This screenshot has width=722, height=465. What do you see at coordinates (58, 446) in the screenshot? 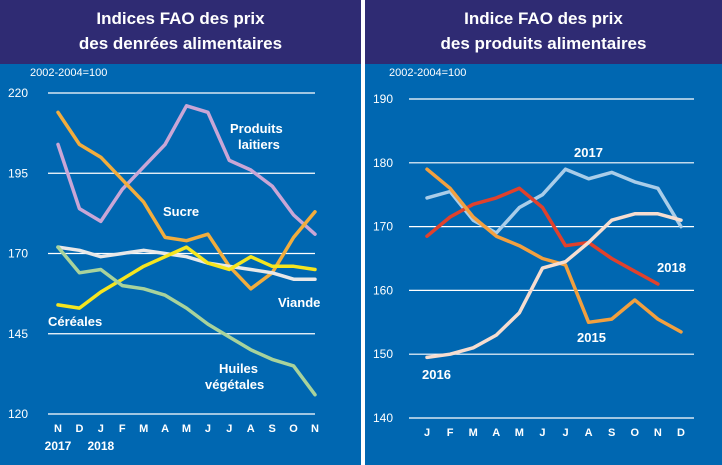
I see `left-chart-year-label: 2017` at bounding box center [58, 446].